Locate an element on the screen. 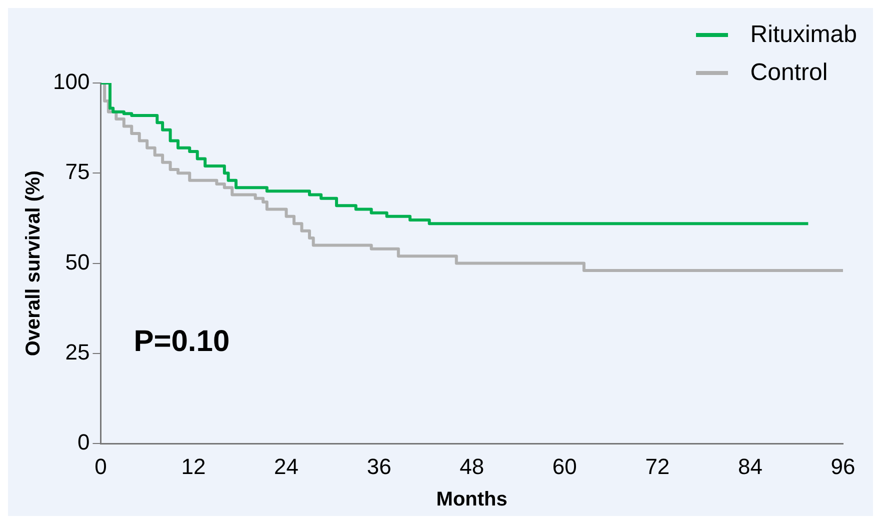 The height and width of the screenshot is (524, 881). x-tick-label: 0 is located at coordinates (100, 466).